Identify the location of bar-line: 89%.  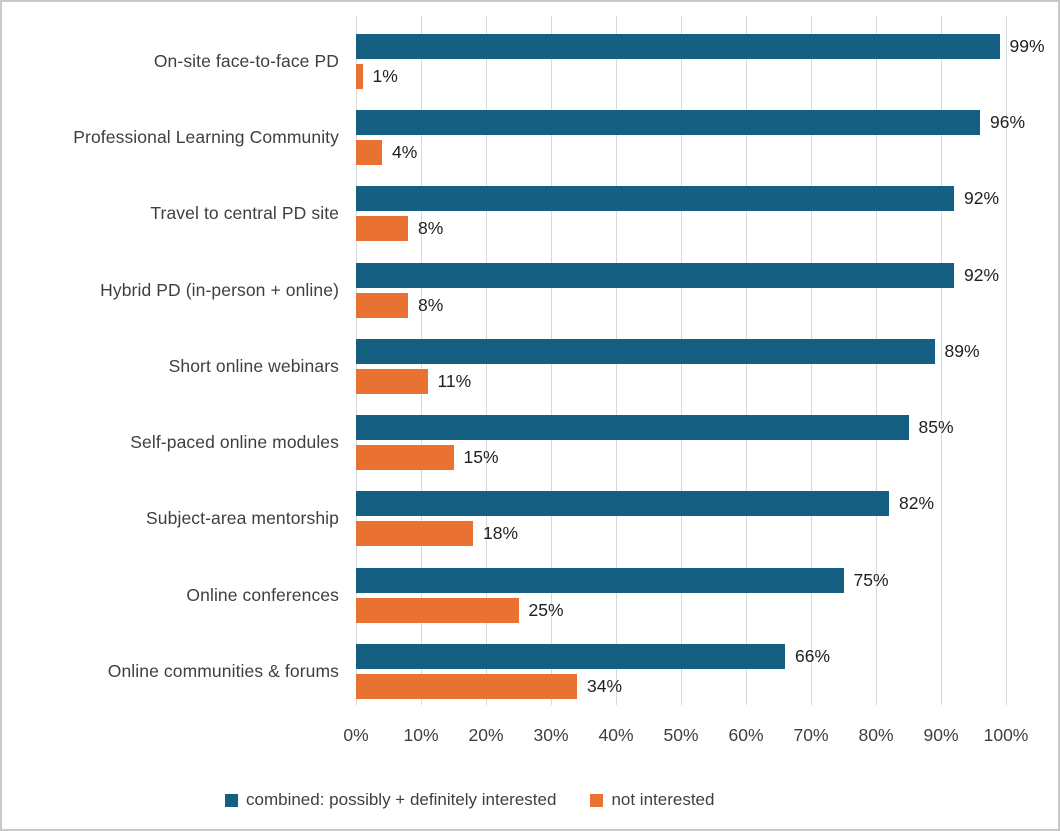
(681, 351).